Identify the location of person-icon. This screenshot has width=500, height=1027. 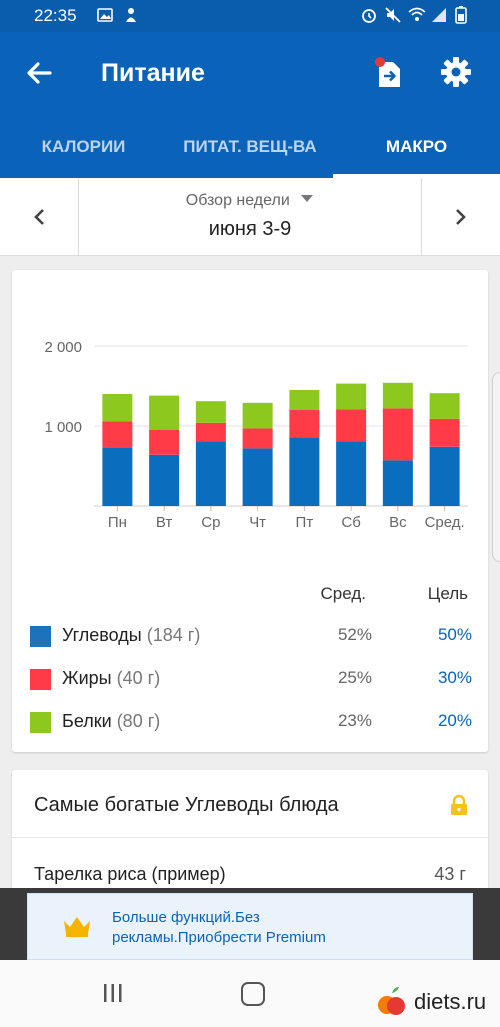
(131, 15).